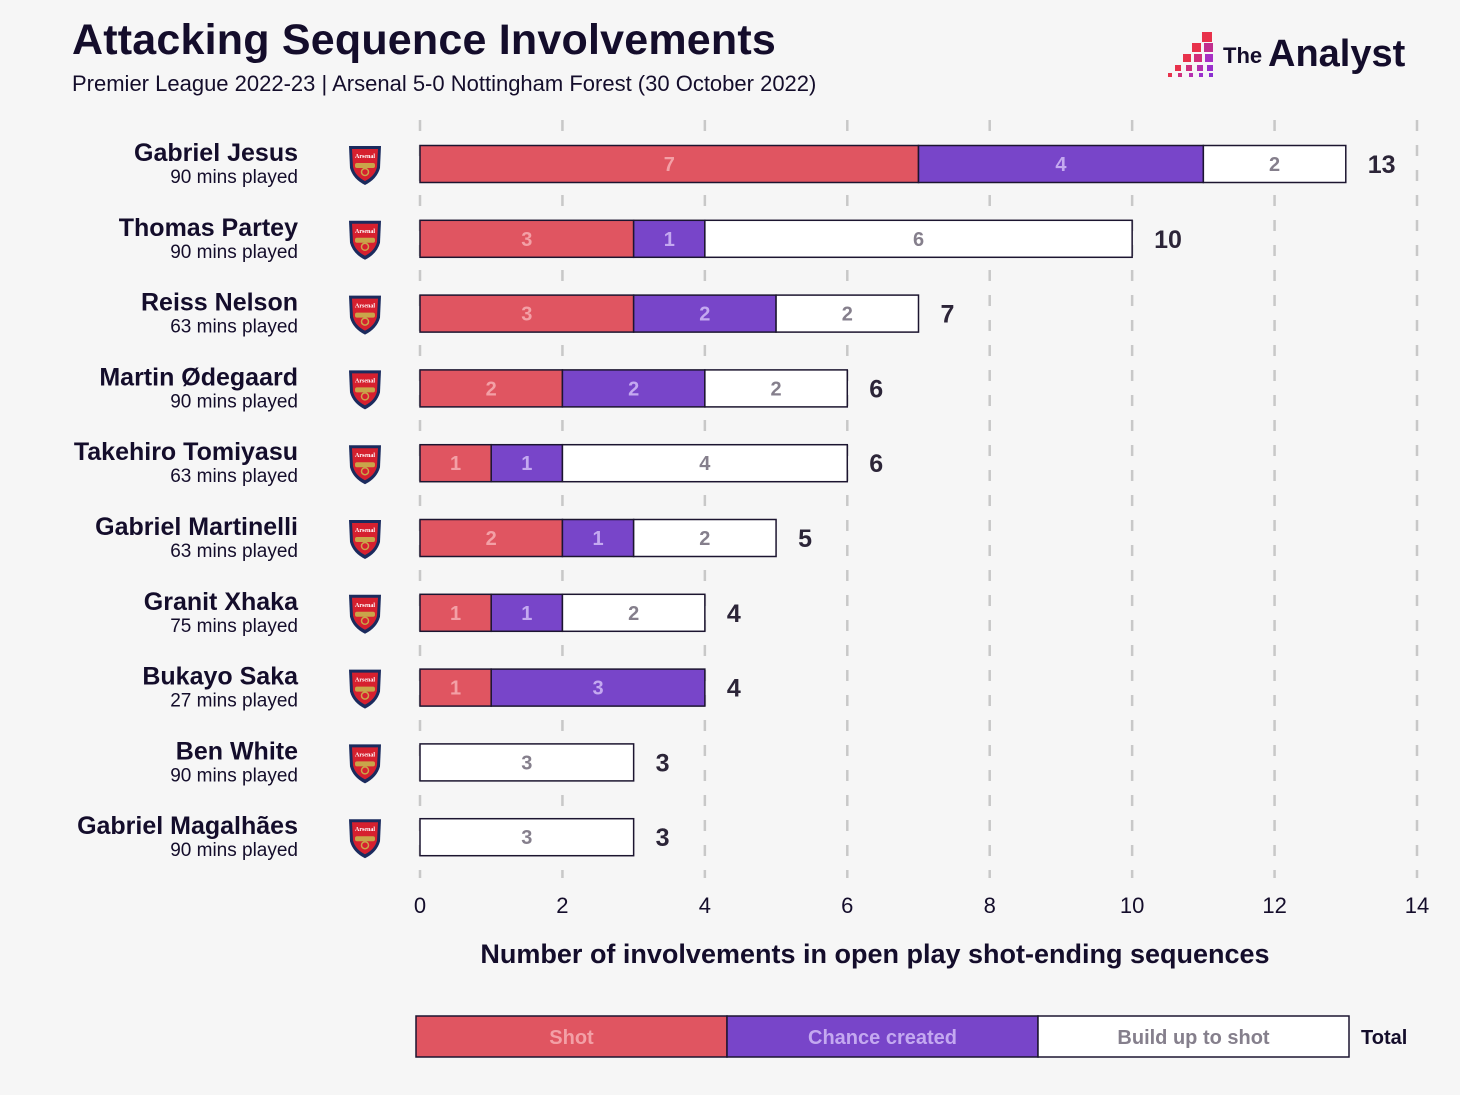 Image resolution: width=1460 pixels, height=1095 pixels. Describe the element at coordinates (1382, 165) in the screenshot. I see `total-value-label: 13` at that location.